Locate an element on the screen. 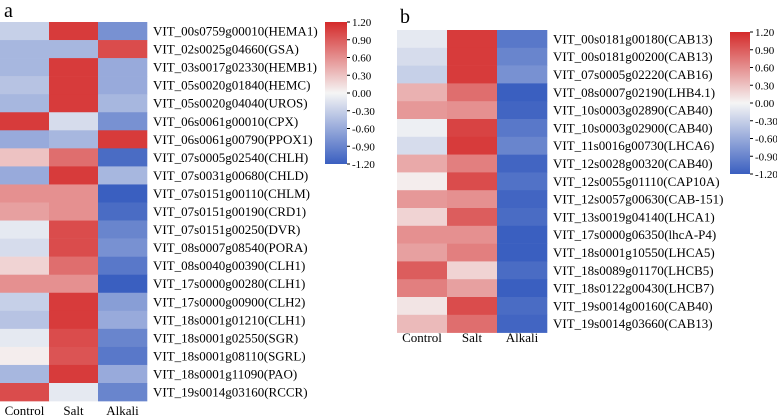 The height and width of the screenshot is (416, 777). row-label-a-4: VIT_05s0020g04040(UROS) is located at coordinates (230, 103).